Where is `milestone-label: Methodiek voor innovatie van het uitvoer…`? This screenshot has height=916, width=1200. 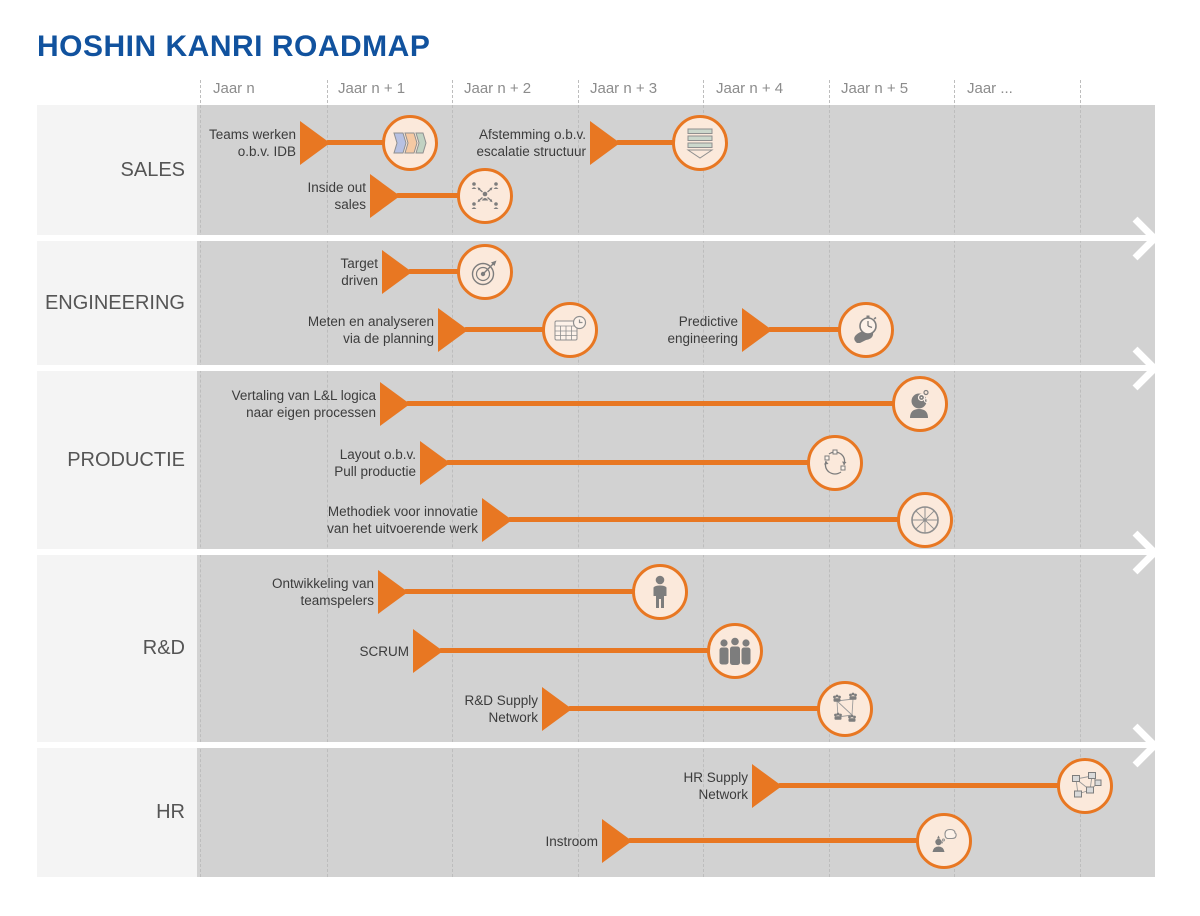 milestone-label: Methodiek voor innovatie van het uitvoer… is located at coordinates (402, 520).